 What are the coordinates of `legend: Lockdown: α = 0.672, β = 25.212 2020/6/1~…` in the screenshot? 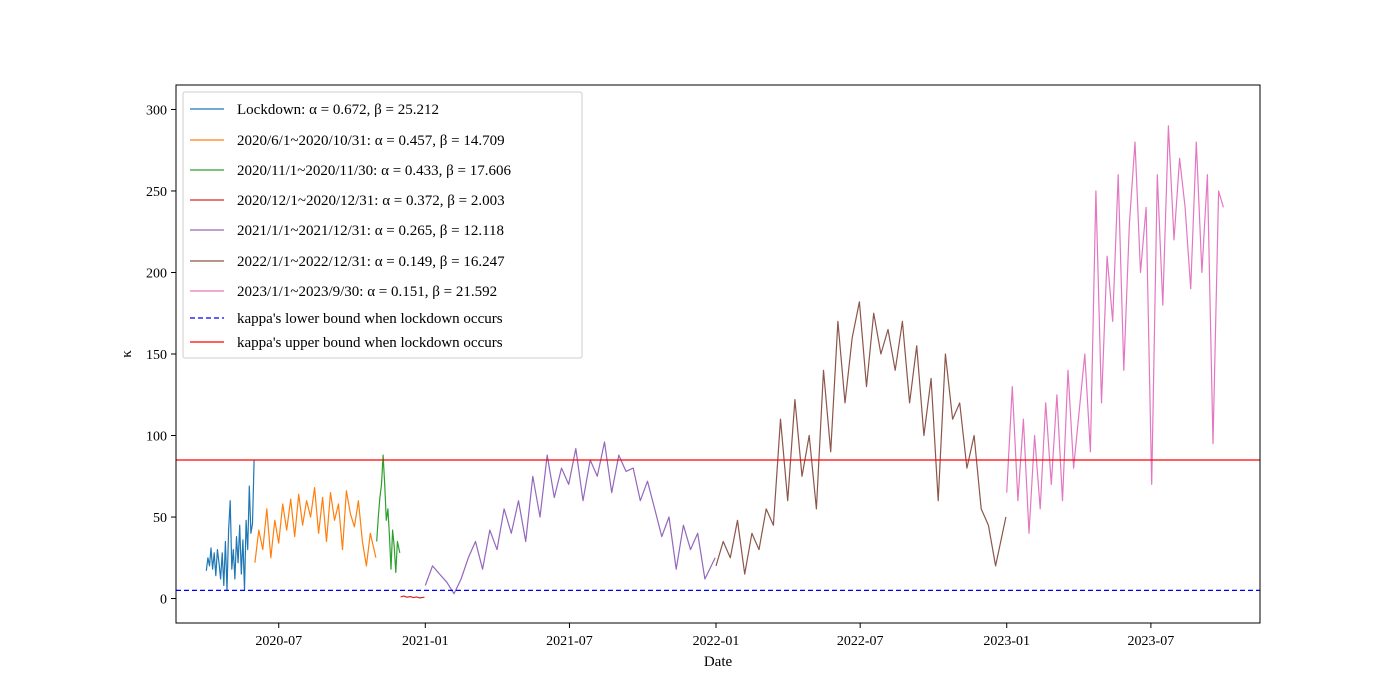 It's located at (382, 225).